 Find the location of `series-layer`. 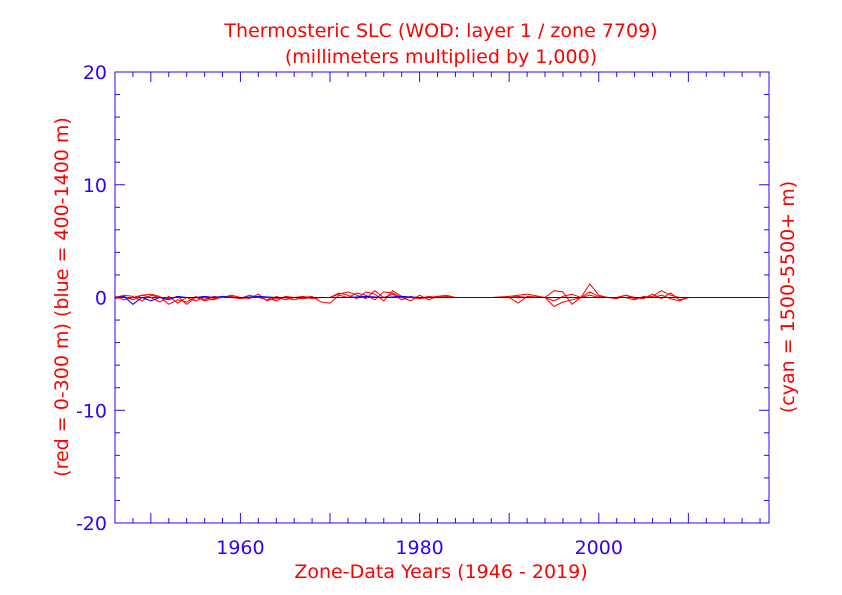

series-layer is located at coordinates (441, 295).